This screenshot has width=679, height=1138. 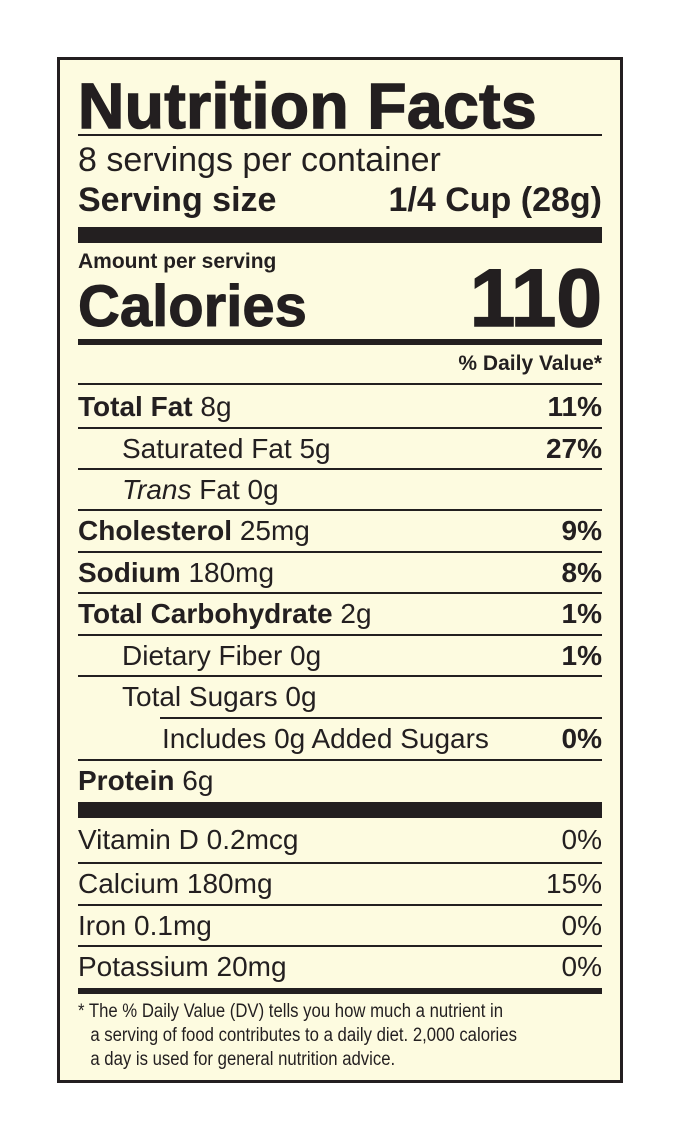 What do you see at coordinates (216, 406) in the screenshot?
I see `nutrient-amount: 8g` at bounding box center [216, 406].